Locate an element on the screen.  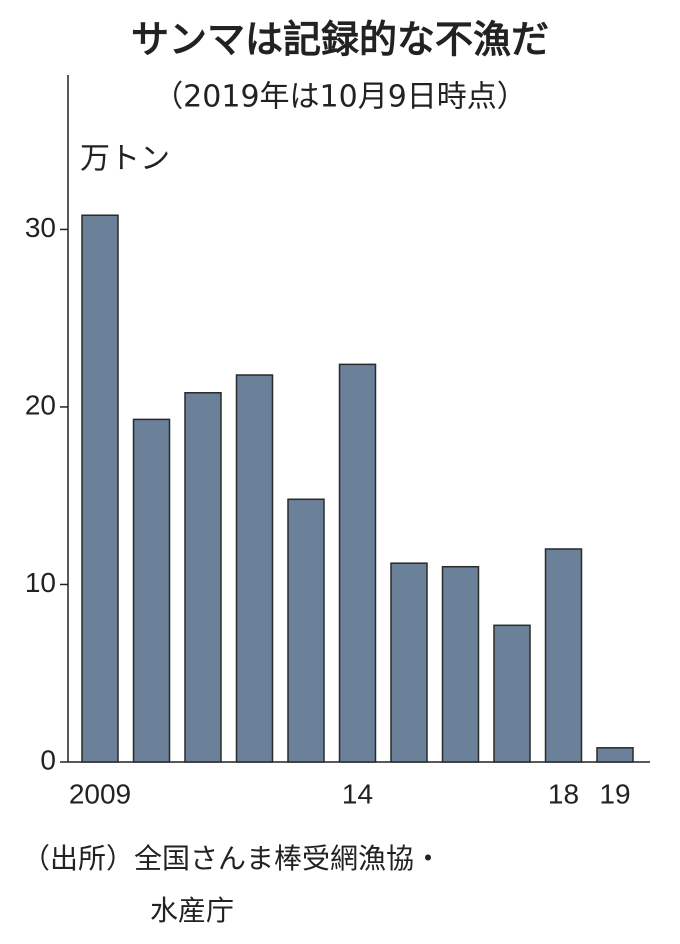
x-tick-label: 14 is located at coordinates (357, 793).